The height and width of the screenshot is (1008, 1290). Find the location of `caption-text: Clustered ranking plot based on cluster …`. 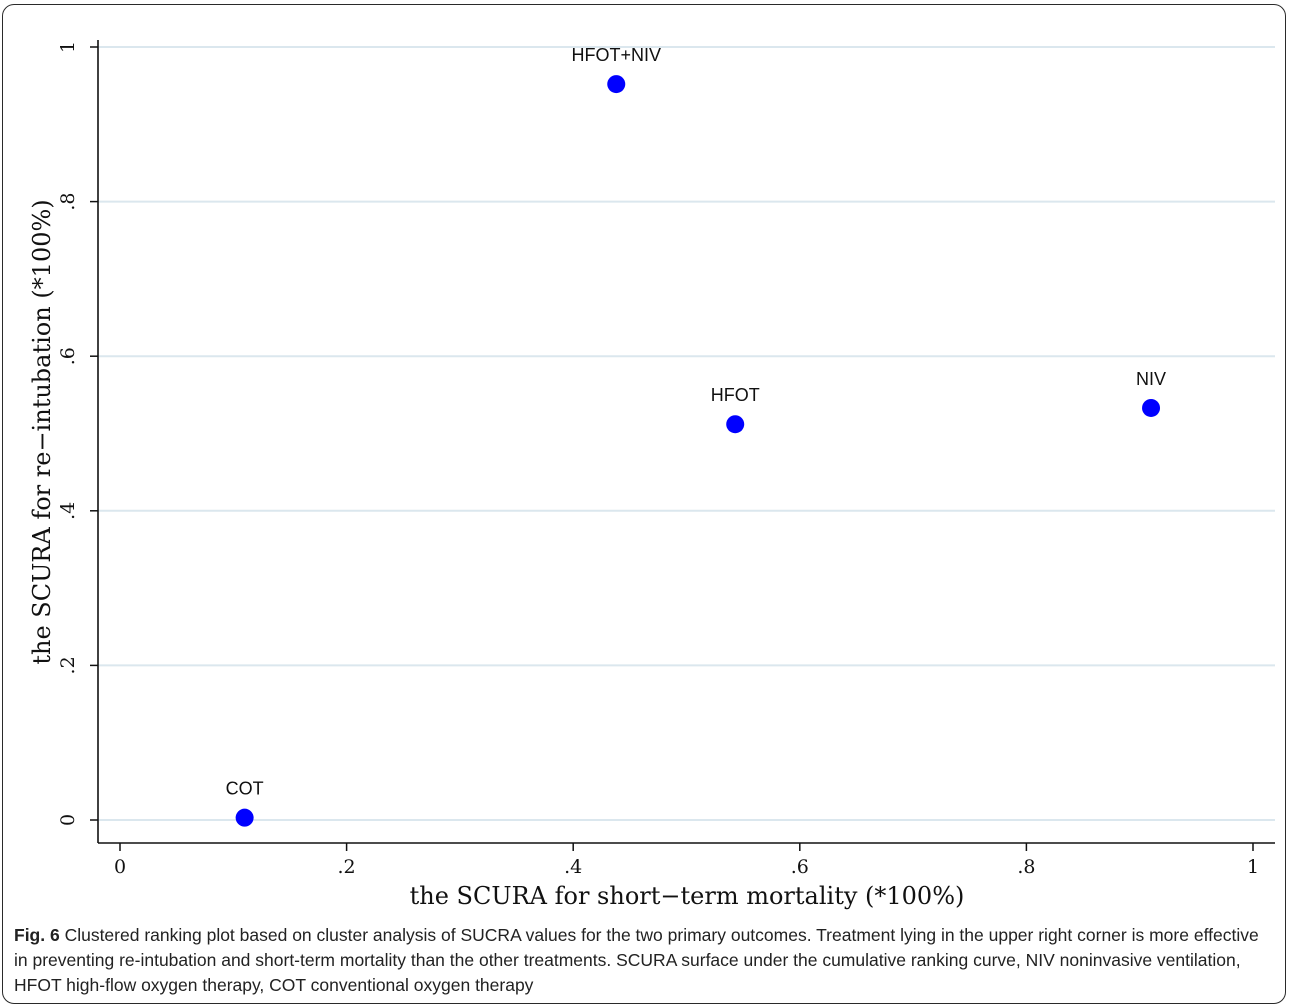

caption-text: Clustered ranking plot based on cluster … is located at coordinates (636, 960).